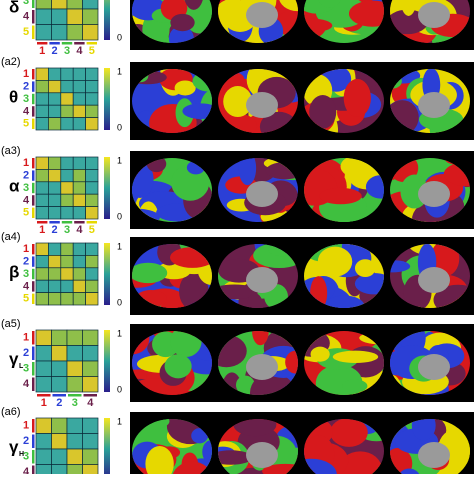 The height and width of the screenshot is (479, 474). What do you see at coordinates (11, 62) in the screenshot?
I see `panel-label: (a2)` at bounding box center [11, 62].